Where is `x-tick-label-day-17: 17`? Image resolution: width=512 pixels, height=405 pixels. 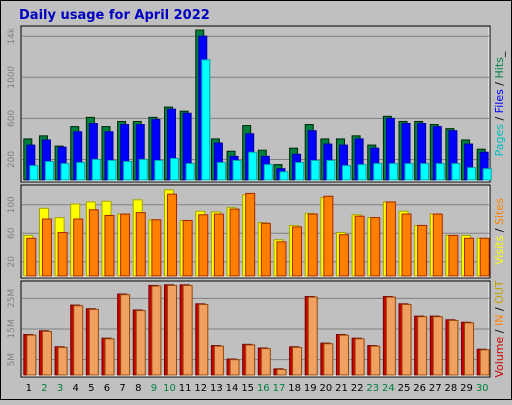 x-tick-label-day-17: 17 is located at coordinates (279, 388).